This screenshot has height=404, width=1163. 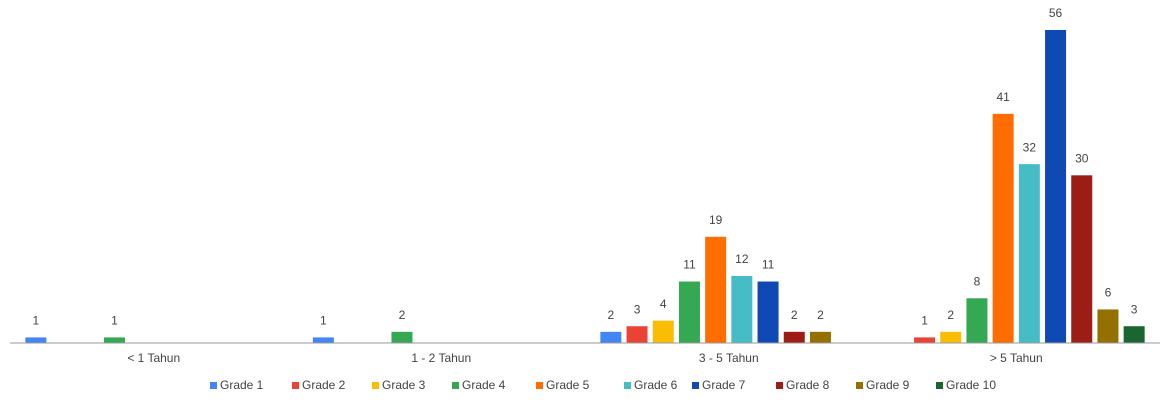 What do you see at coordinates (1030, 147) in the screenshot?
I see `data-label: 32` at bounding box center [1030, 147].